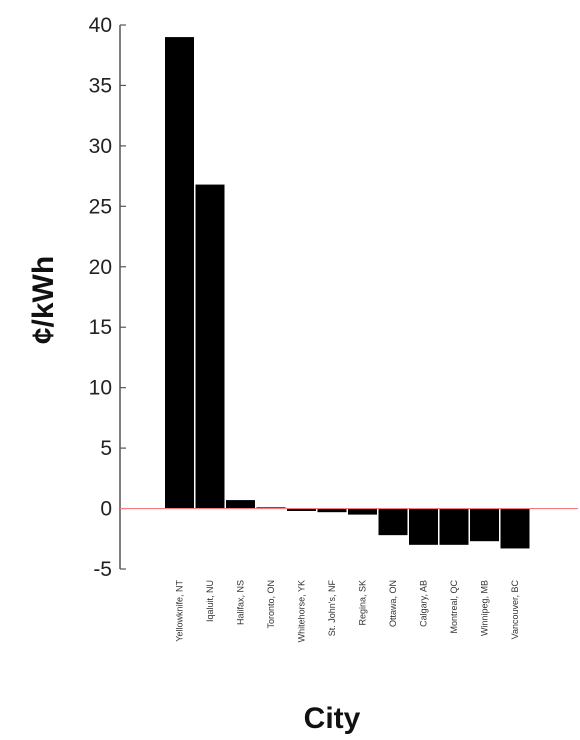  Describe the element at coordinates (393, 603) in the screenshot. I see `x-tick-label: Ottawa, ON` at that location.